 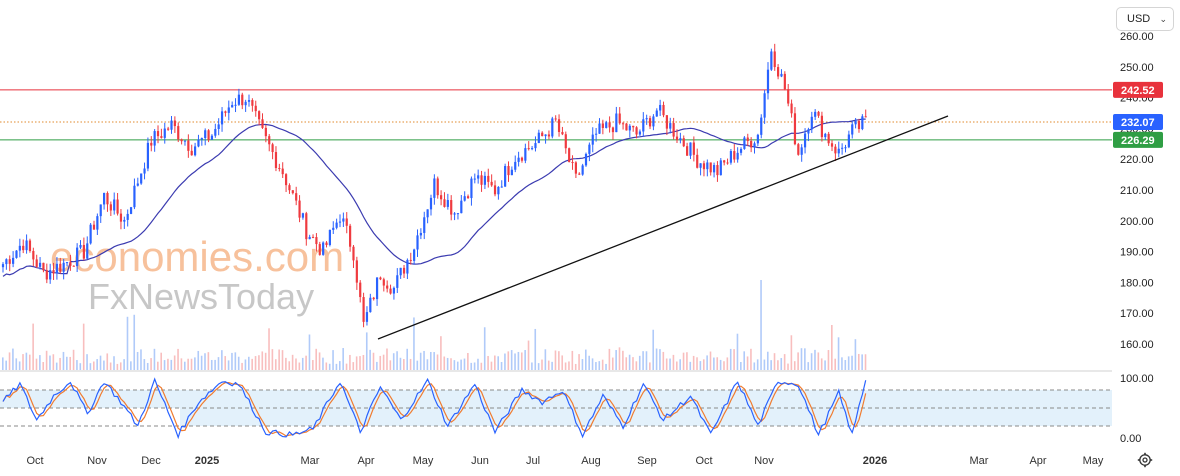 What do you see at coordinates (1138, 141) in the screenshot?
I see `support-price-label: 226.29` at bounding box center [1138, 141].